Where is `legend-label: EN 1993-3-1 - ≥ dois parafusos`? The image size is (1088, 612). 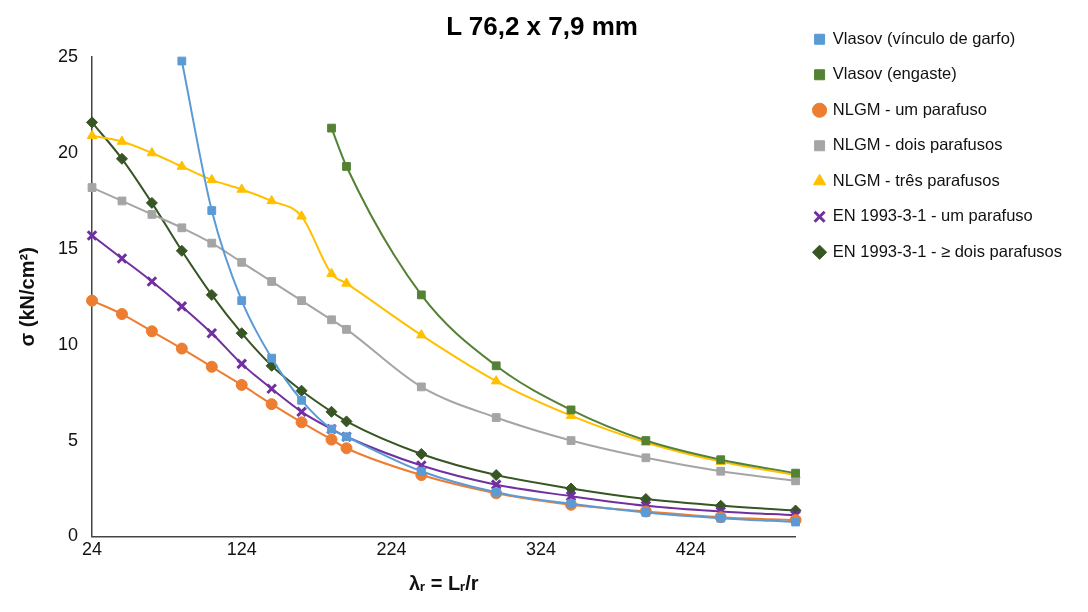
legend-label: EN 1993-3-1 - ≥ dois parafusos is located at coordinates (947, 250).